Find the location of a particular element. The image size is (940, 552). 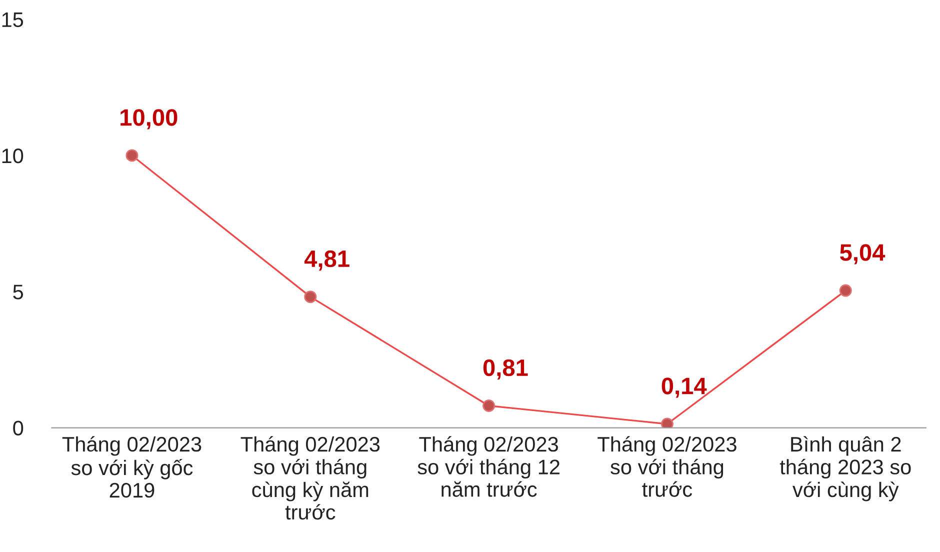

x-tick-label: Tháng 02/2023 so với tháng cùng kỳ năm trước is located at coordinates (310, 478).